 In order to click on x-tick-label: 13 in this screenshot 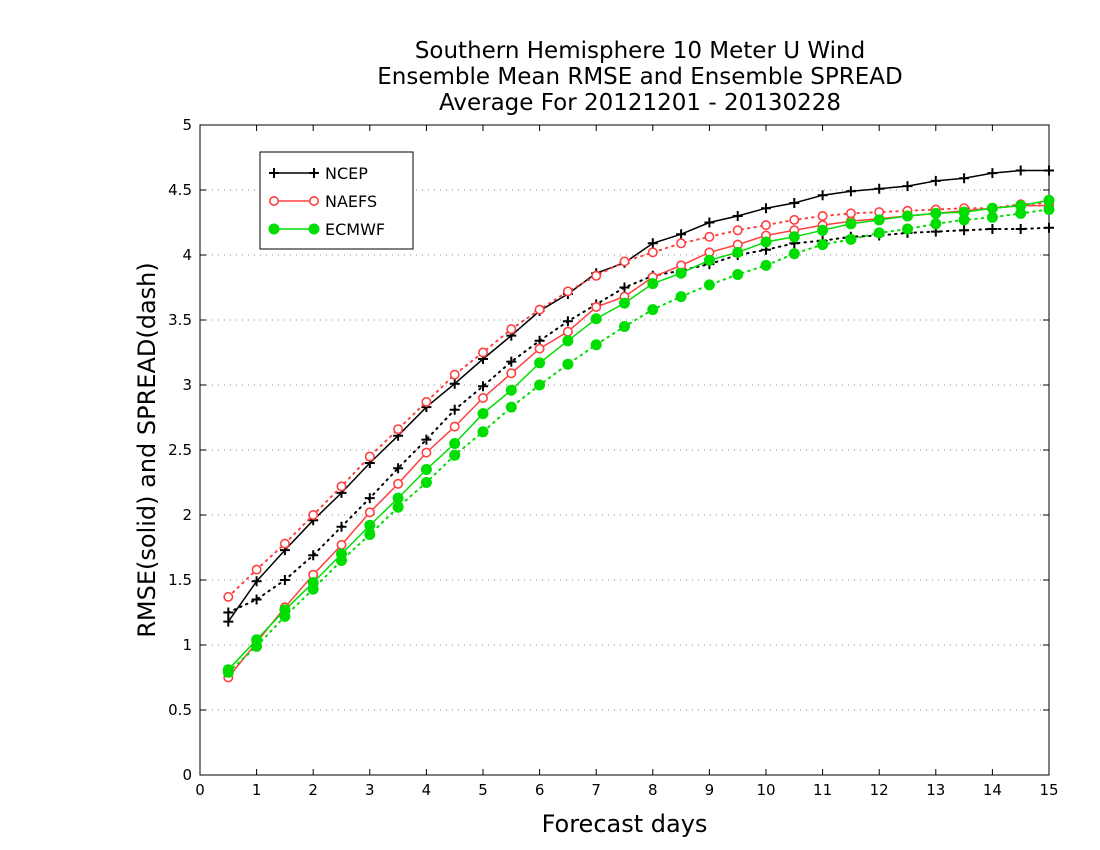, I will do `click(935, 790)`.